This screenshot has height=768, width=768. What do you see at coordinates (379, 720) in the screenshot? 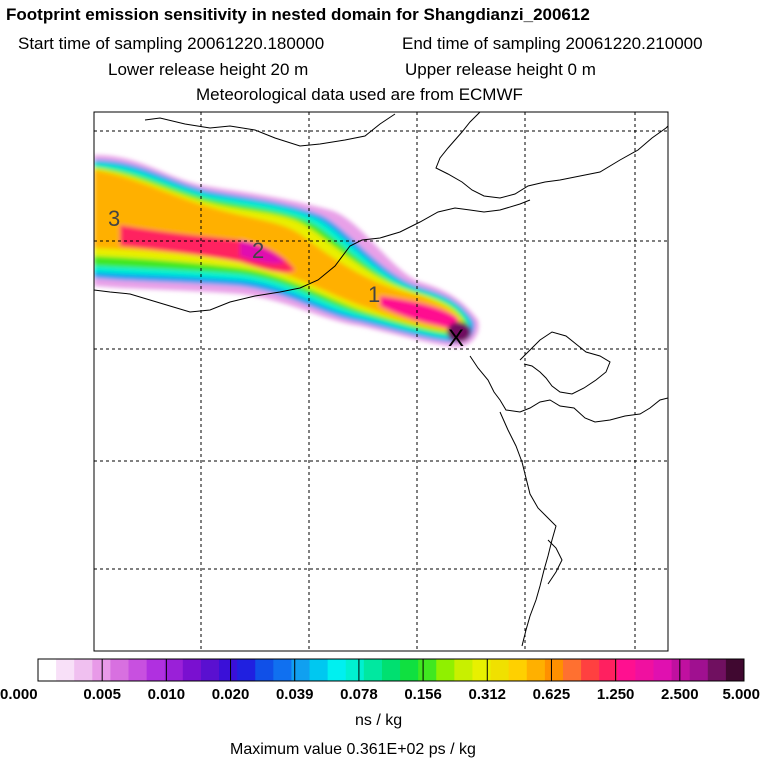
I see `colorbar-unit-label: ns / kg` at bounding box center [379, 720].